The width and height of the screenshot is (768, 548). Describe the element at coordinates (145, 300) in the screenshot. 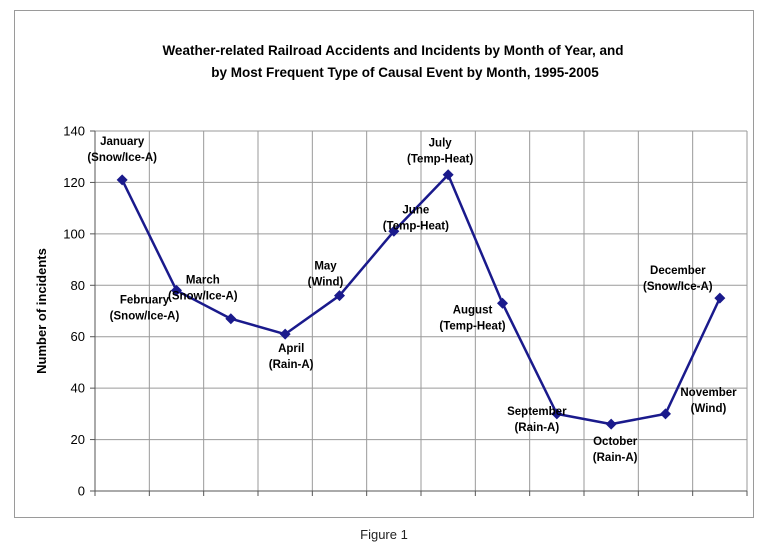

I see `point-label-month: February` at that location.